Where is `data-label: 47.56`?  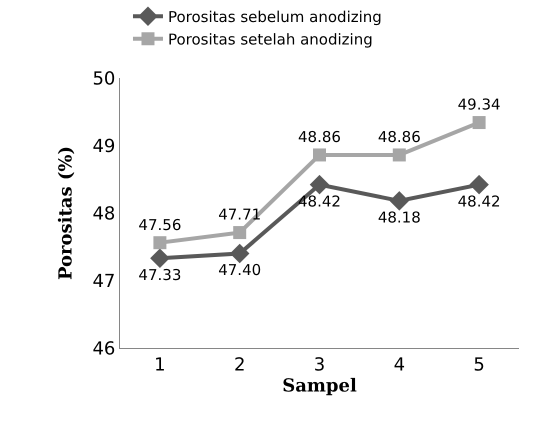
data-label: 47.56 is located at coordinates (160, 225).